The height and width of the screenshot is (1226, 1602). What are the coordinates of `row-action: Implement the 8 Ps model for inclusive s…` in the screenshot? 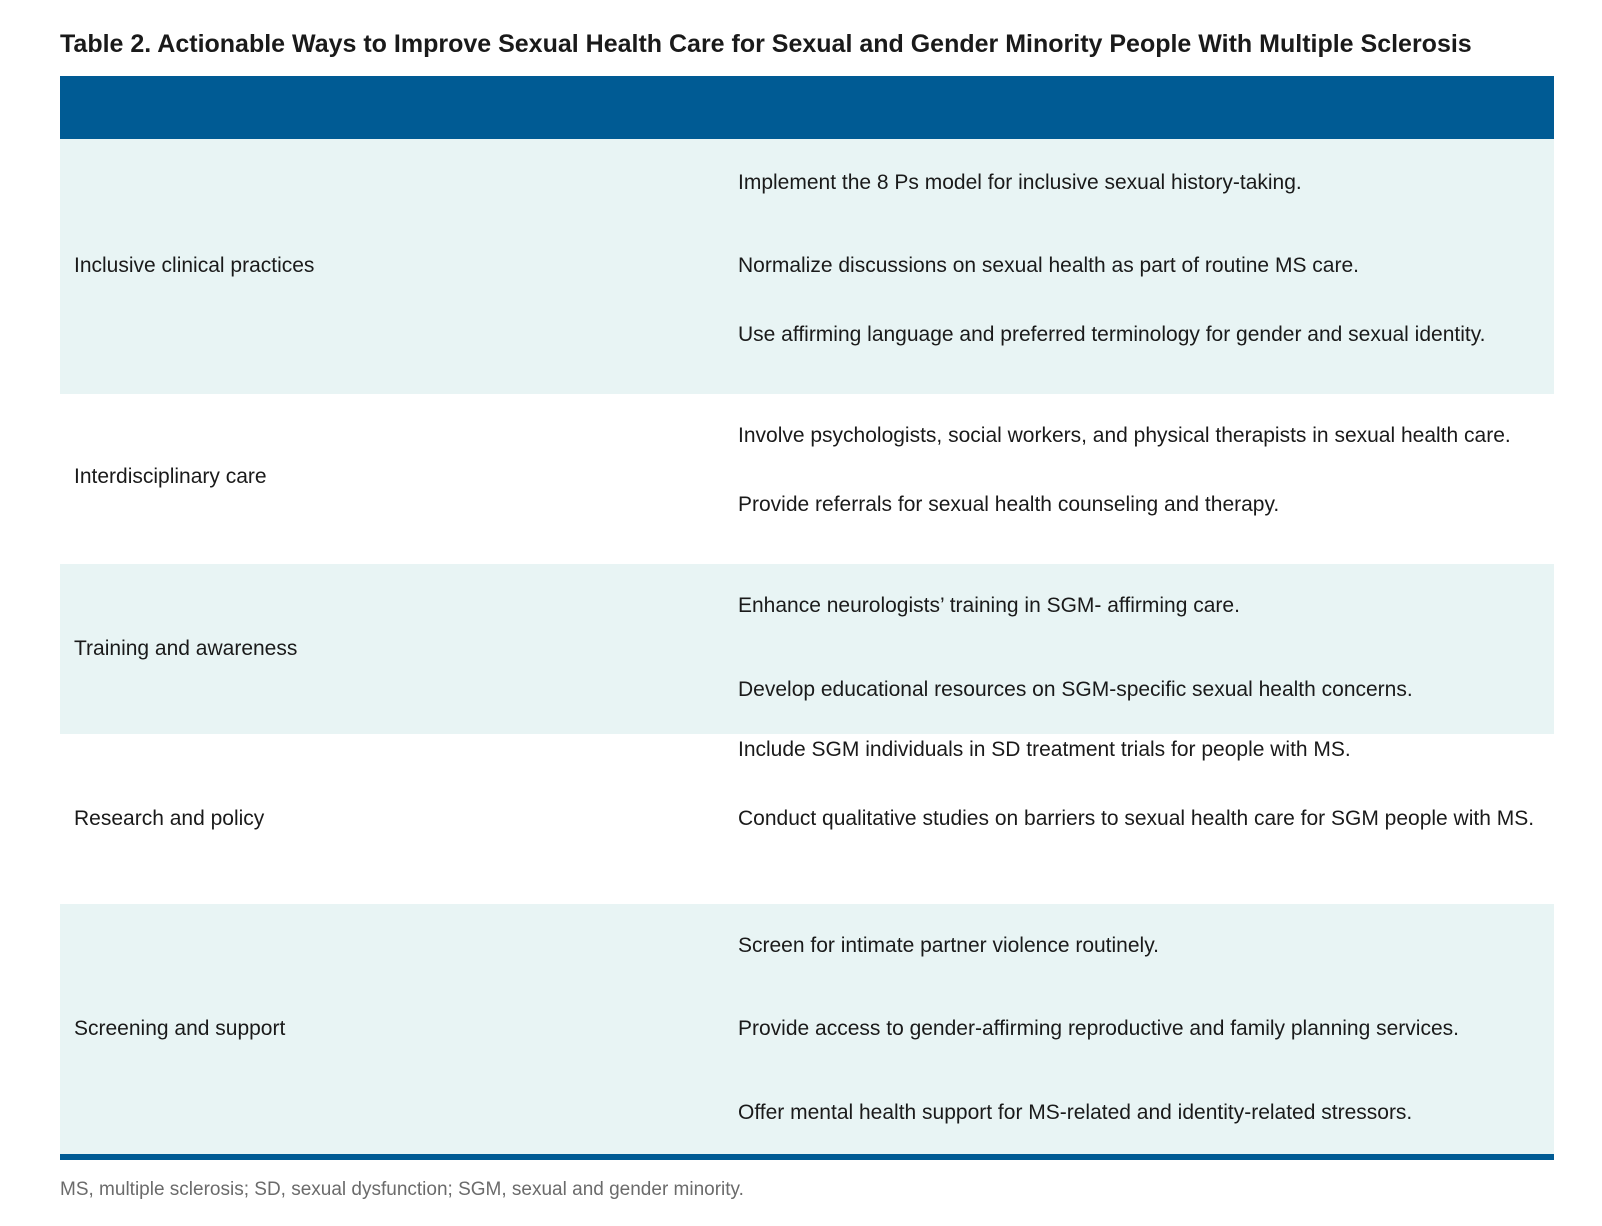 It's located at (1020, 182).